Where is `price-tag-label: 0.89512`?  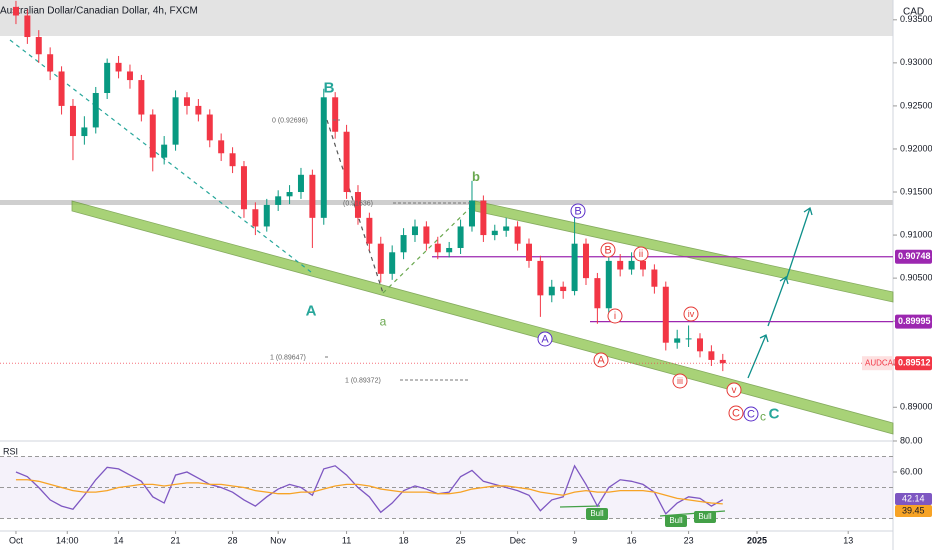
price-tag-label: 0.89512 is located at coordinates (914, 363).